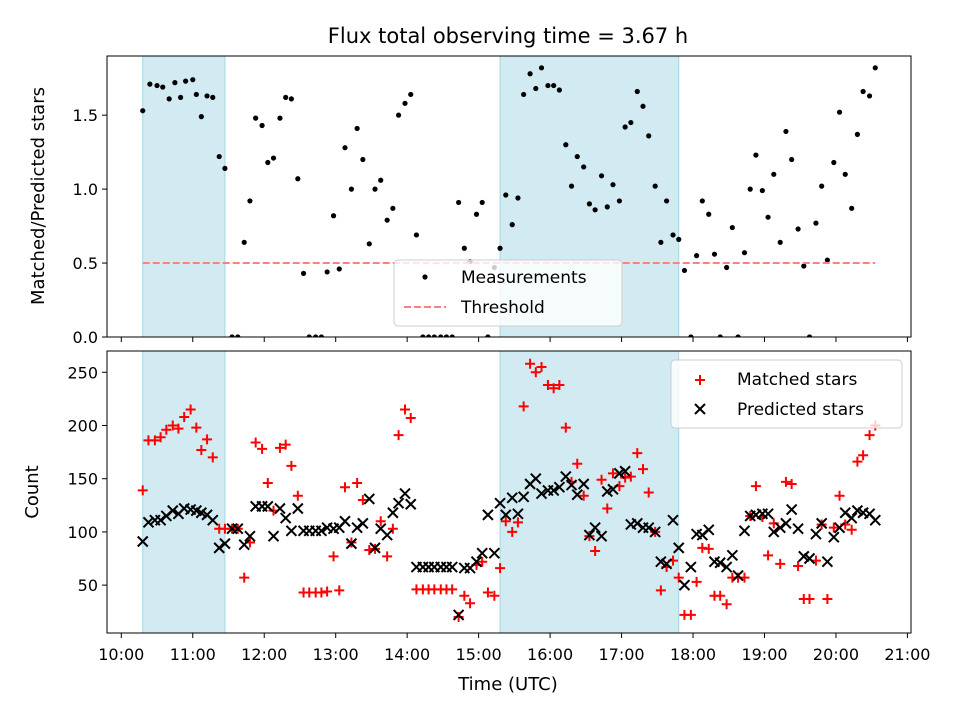 This screenshot has width=960, height=720. What do you see at coordinates (507, 684) in the screenshot?
I see `x-axis-label: Time (UTC)` at bounding box center [507, 684].